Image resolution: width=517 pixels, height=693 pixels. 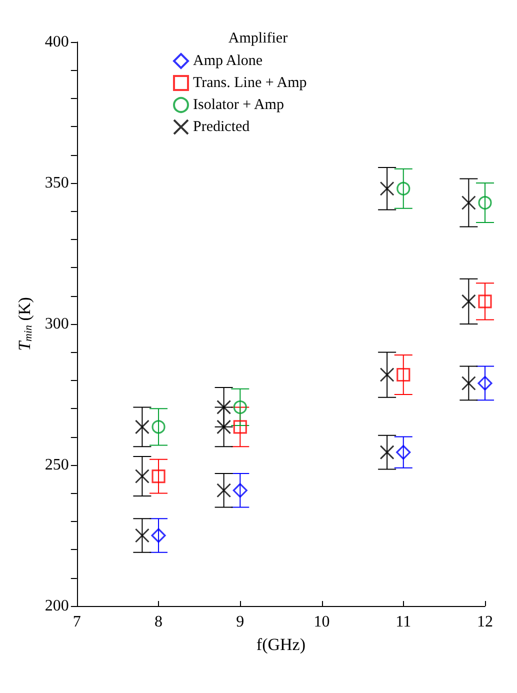 What do you see at coordinates (24, 324) in the screenshot?
I see `y-axis-title: Tmin (K)` at bounding box center [24, 324].